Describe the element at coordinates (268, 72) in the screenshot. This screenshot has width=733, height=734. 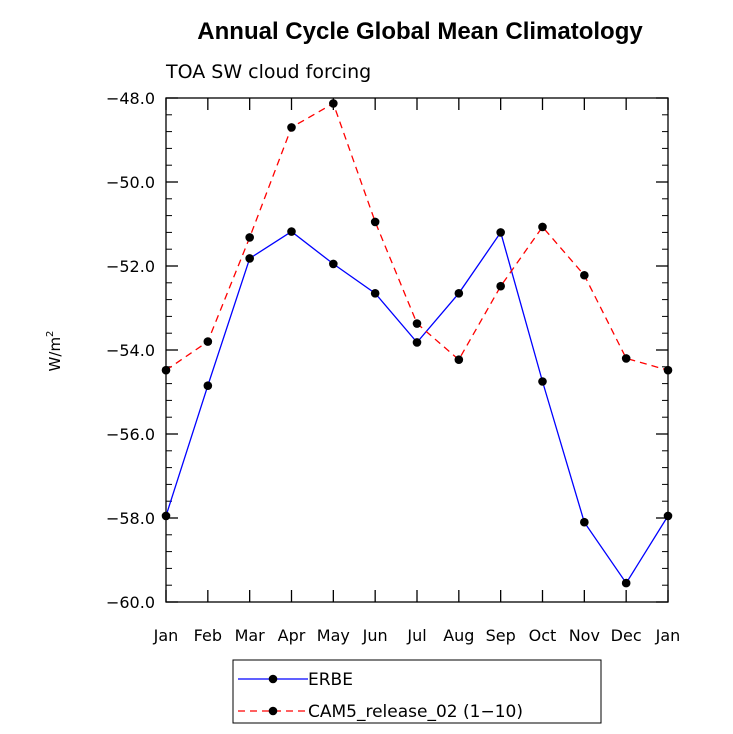
I see `chart-subtitle: TOA SW cloud forcing` at that location.